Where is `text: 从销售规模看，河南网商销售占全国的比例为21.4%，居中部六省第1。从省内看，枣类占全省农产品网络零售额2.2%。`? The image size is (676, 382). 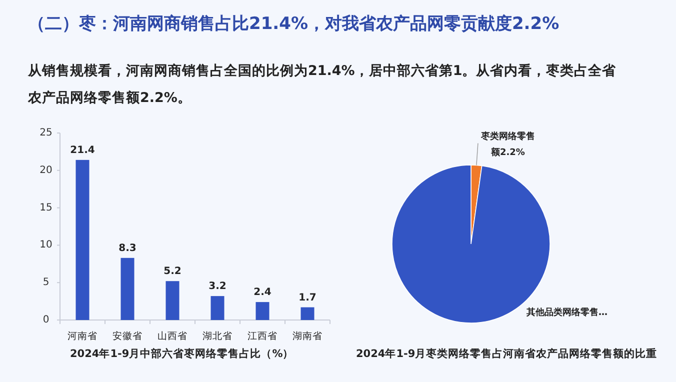
text: 从销售规模看，河南网商销售占全国的比例为21.4%，居中部六省第1。从省内看，枣类占全省农产品网络零售额2.2%。 is located at coordinates (323, 85).